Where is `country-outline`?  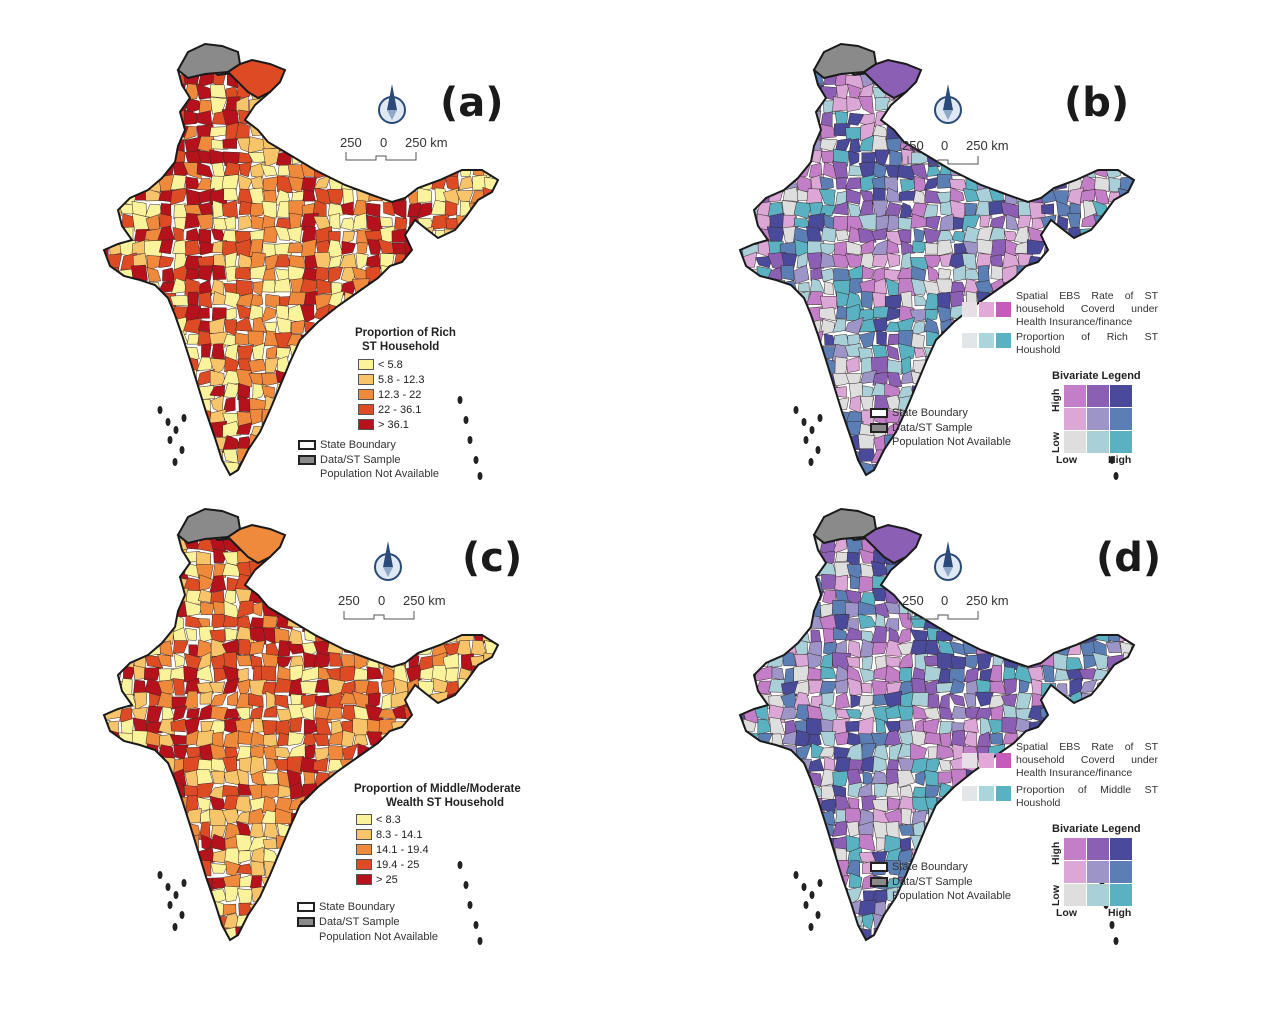
country-outline is located at coordinates (937, 735).